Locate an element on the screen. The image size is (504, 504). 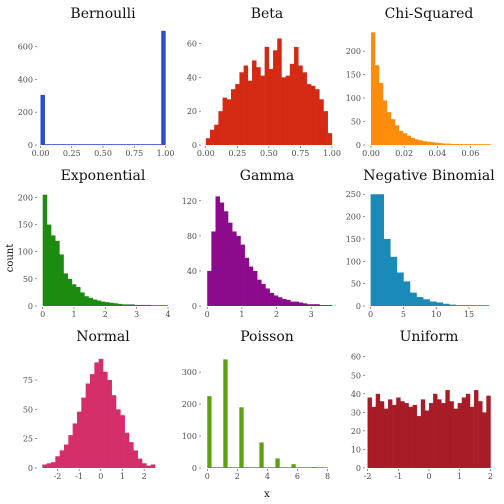
panel-negative-binomial: Negative Binomial 0 50 100 150 200 250 0 5 10 15 is located at coordinates (420, 243).